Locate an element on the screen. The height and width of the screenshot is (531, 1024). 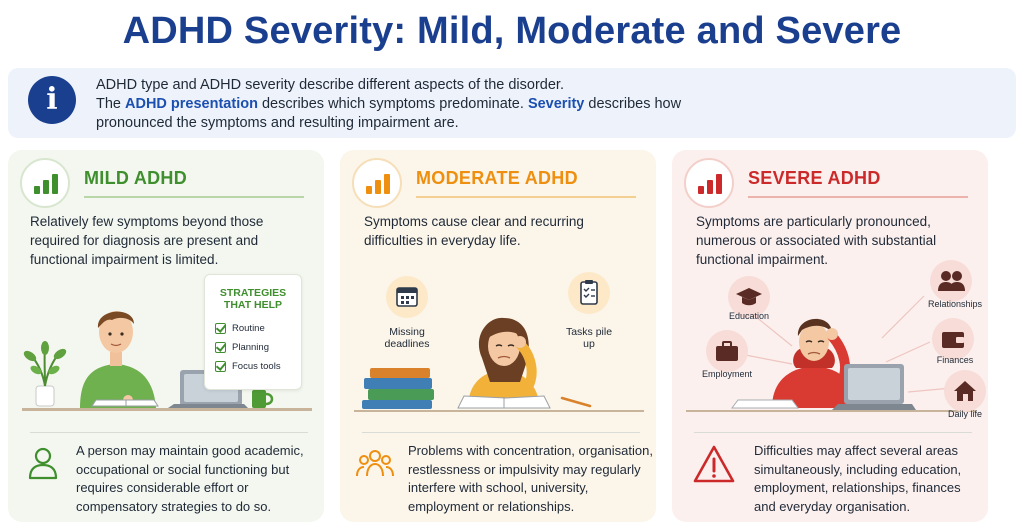
graduation-cap-icon is located at coordinates (749, 297).